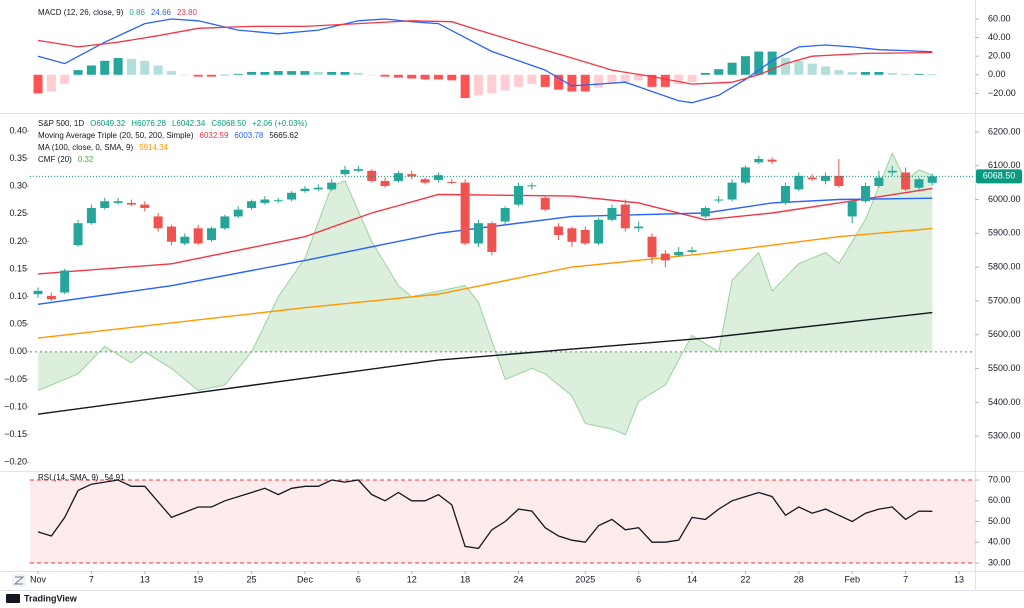 Image resolution: width=1024 pixels, height=608 pixels. Describe the element at coordinates (1004, 165) in the screenshot. I see `y-tick-label: 6100.00` at that location.